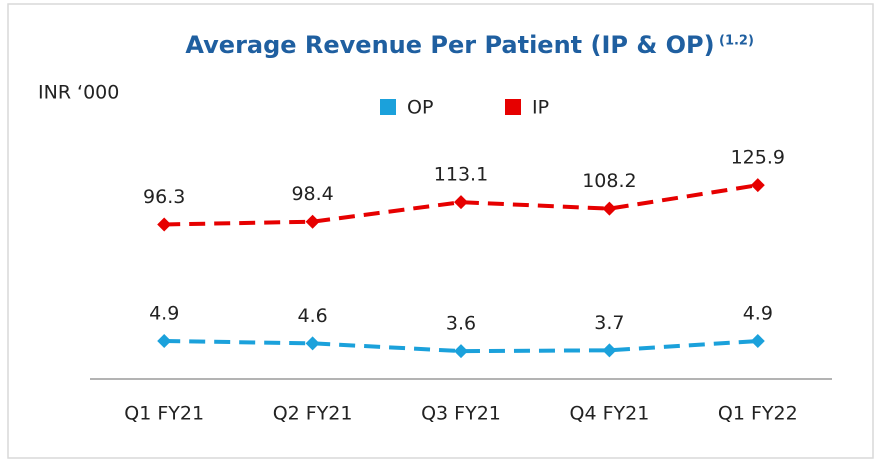 The image size is (881, 463). I want to click on y-axis-label: INR ‘000, so click(78, 93).